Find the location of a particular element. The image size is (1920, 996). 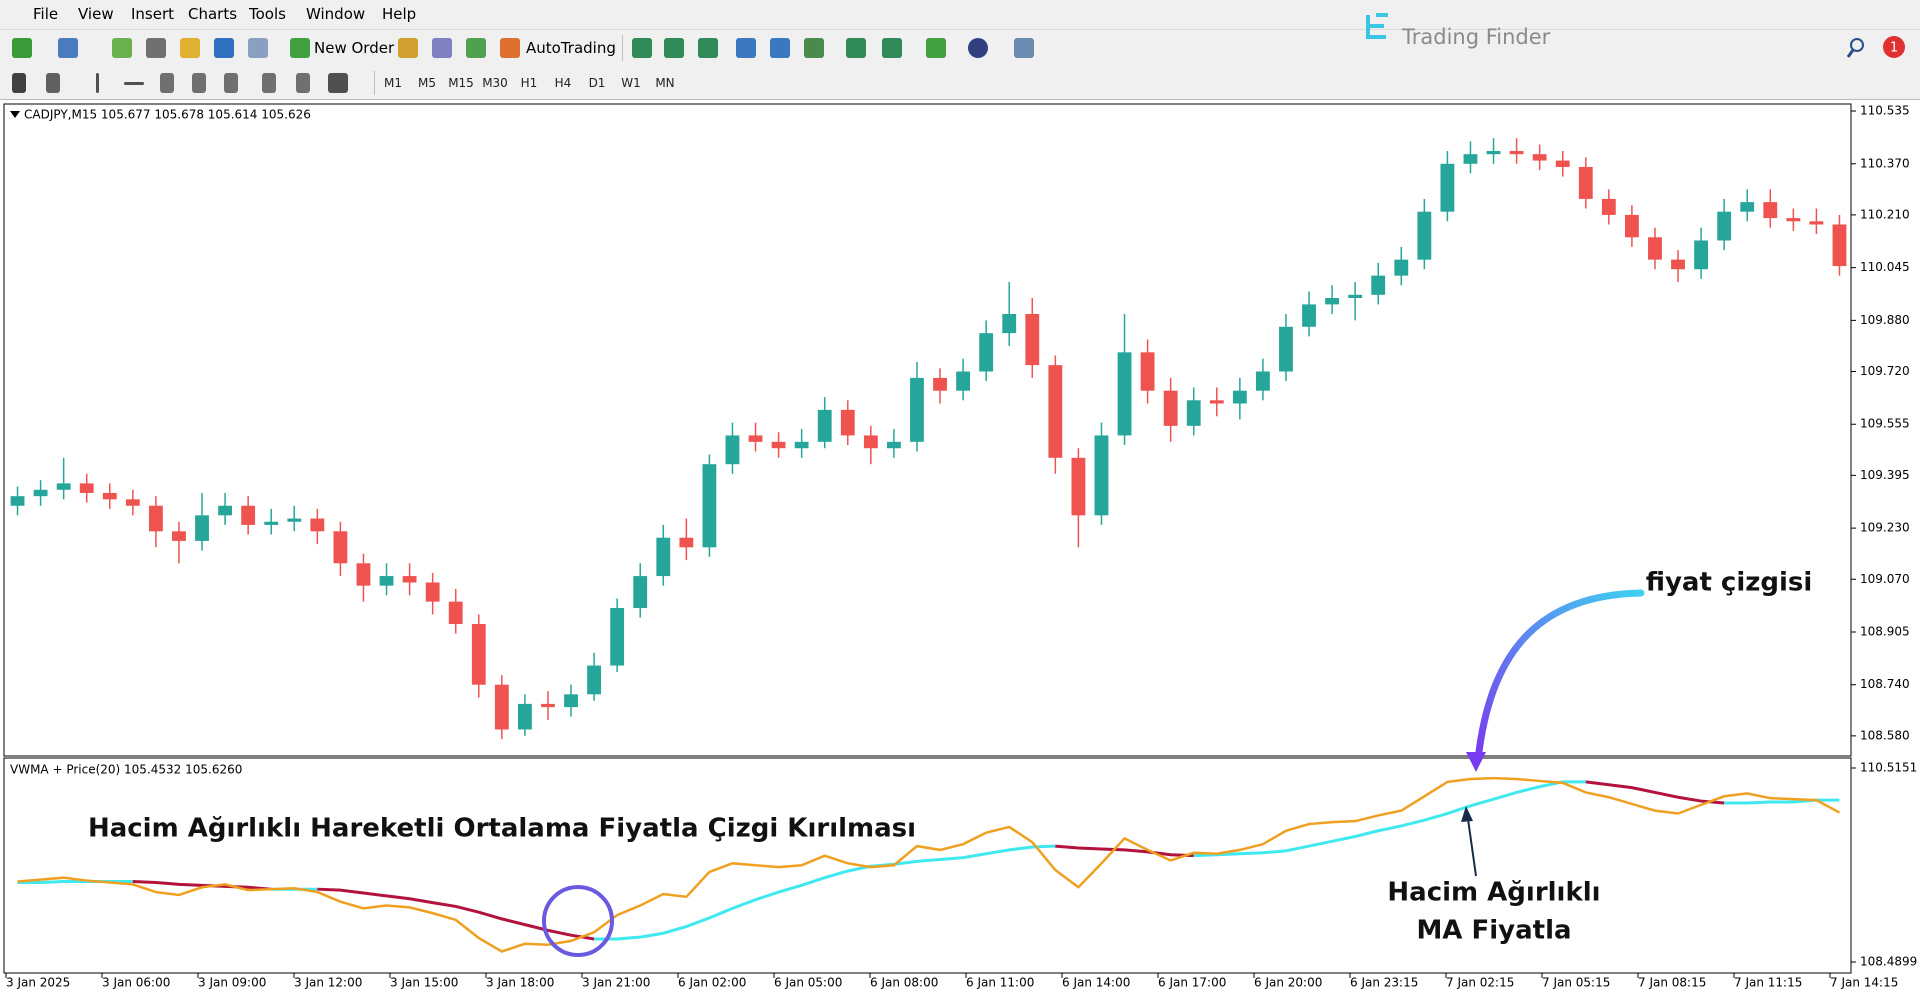

y-tick-label: 109.880 is located at coordinates (1885, 320).